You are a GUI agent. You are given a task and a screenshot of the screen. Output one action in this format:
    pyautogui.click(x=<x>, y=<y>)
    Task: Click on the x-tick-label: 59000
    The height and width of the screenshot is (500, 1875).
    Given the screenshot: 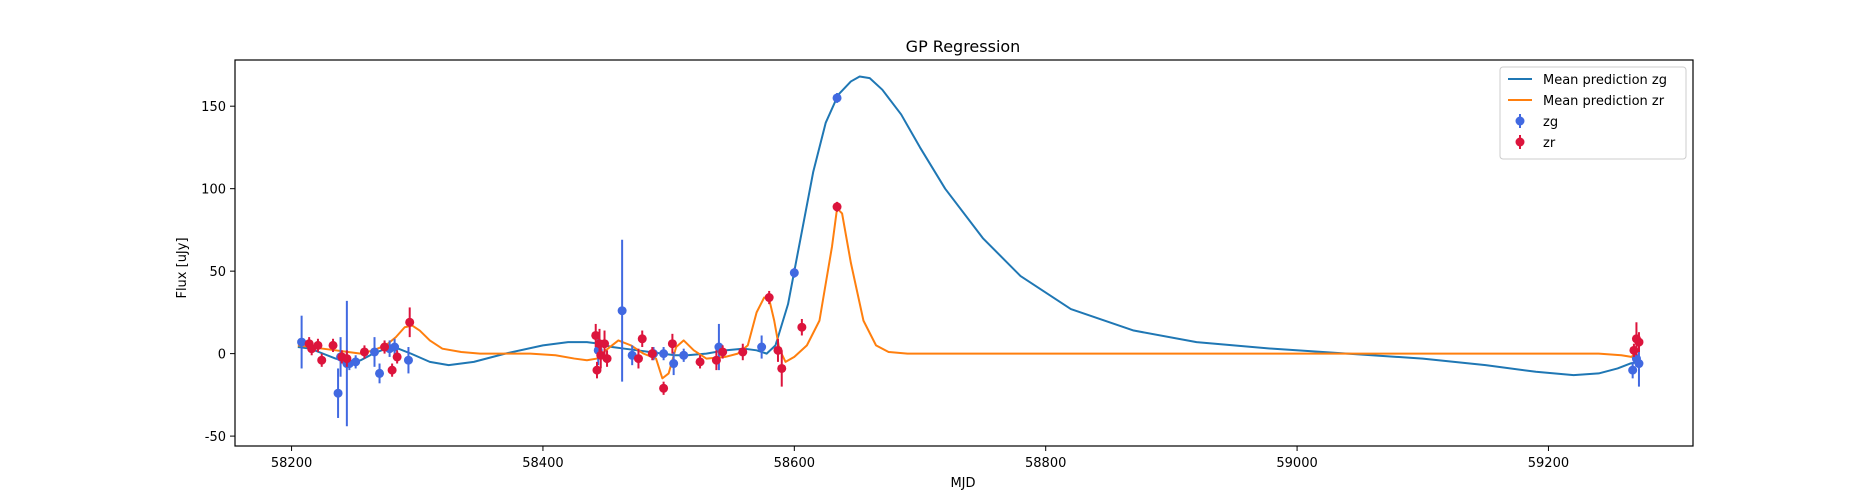 What is the action you would take?
    pyautogui.click(x=1296, y=463)
    